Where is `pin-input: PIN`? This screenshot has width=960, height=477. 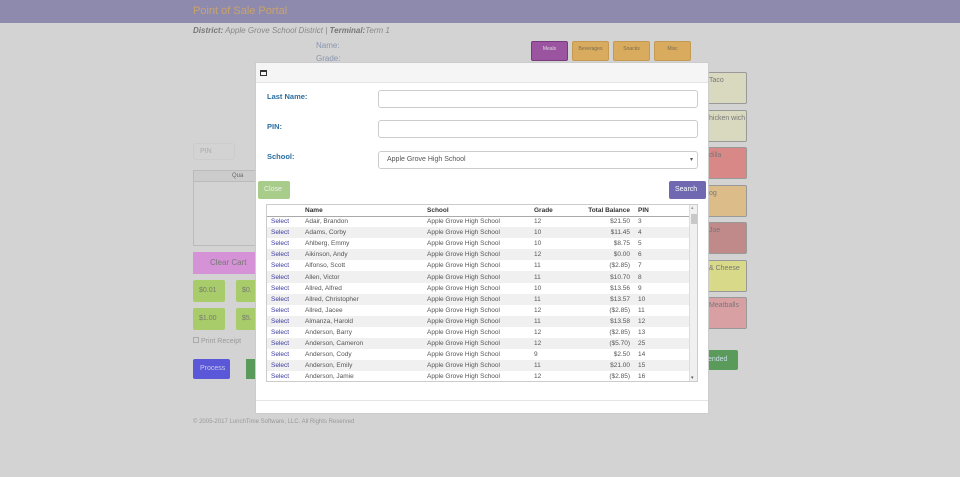 pin-input: PIN is located at coordinates (214, 151).